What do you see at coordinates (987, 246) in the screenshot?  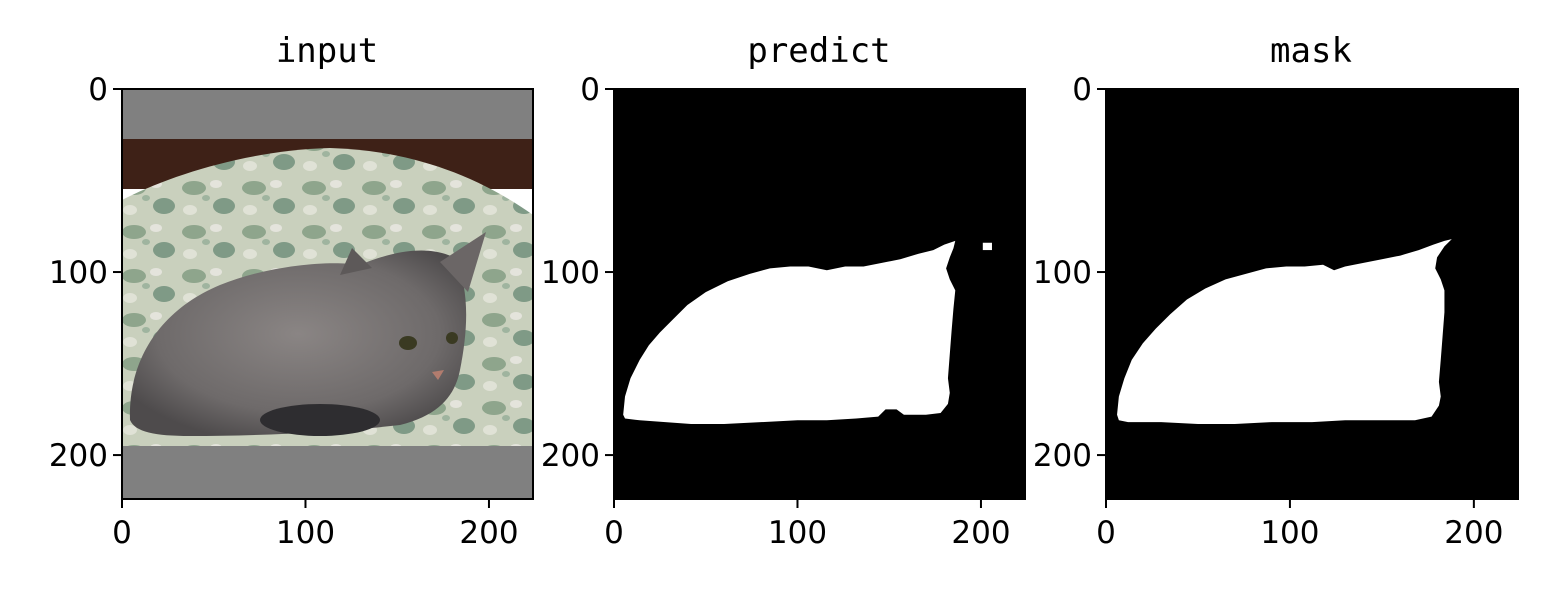 I see `mask-island` at bounding box center [987, 246].